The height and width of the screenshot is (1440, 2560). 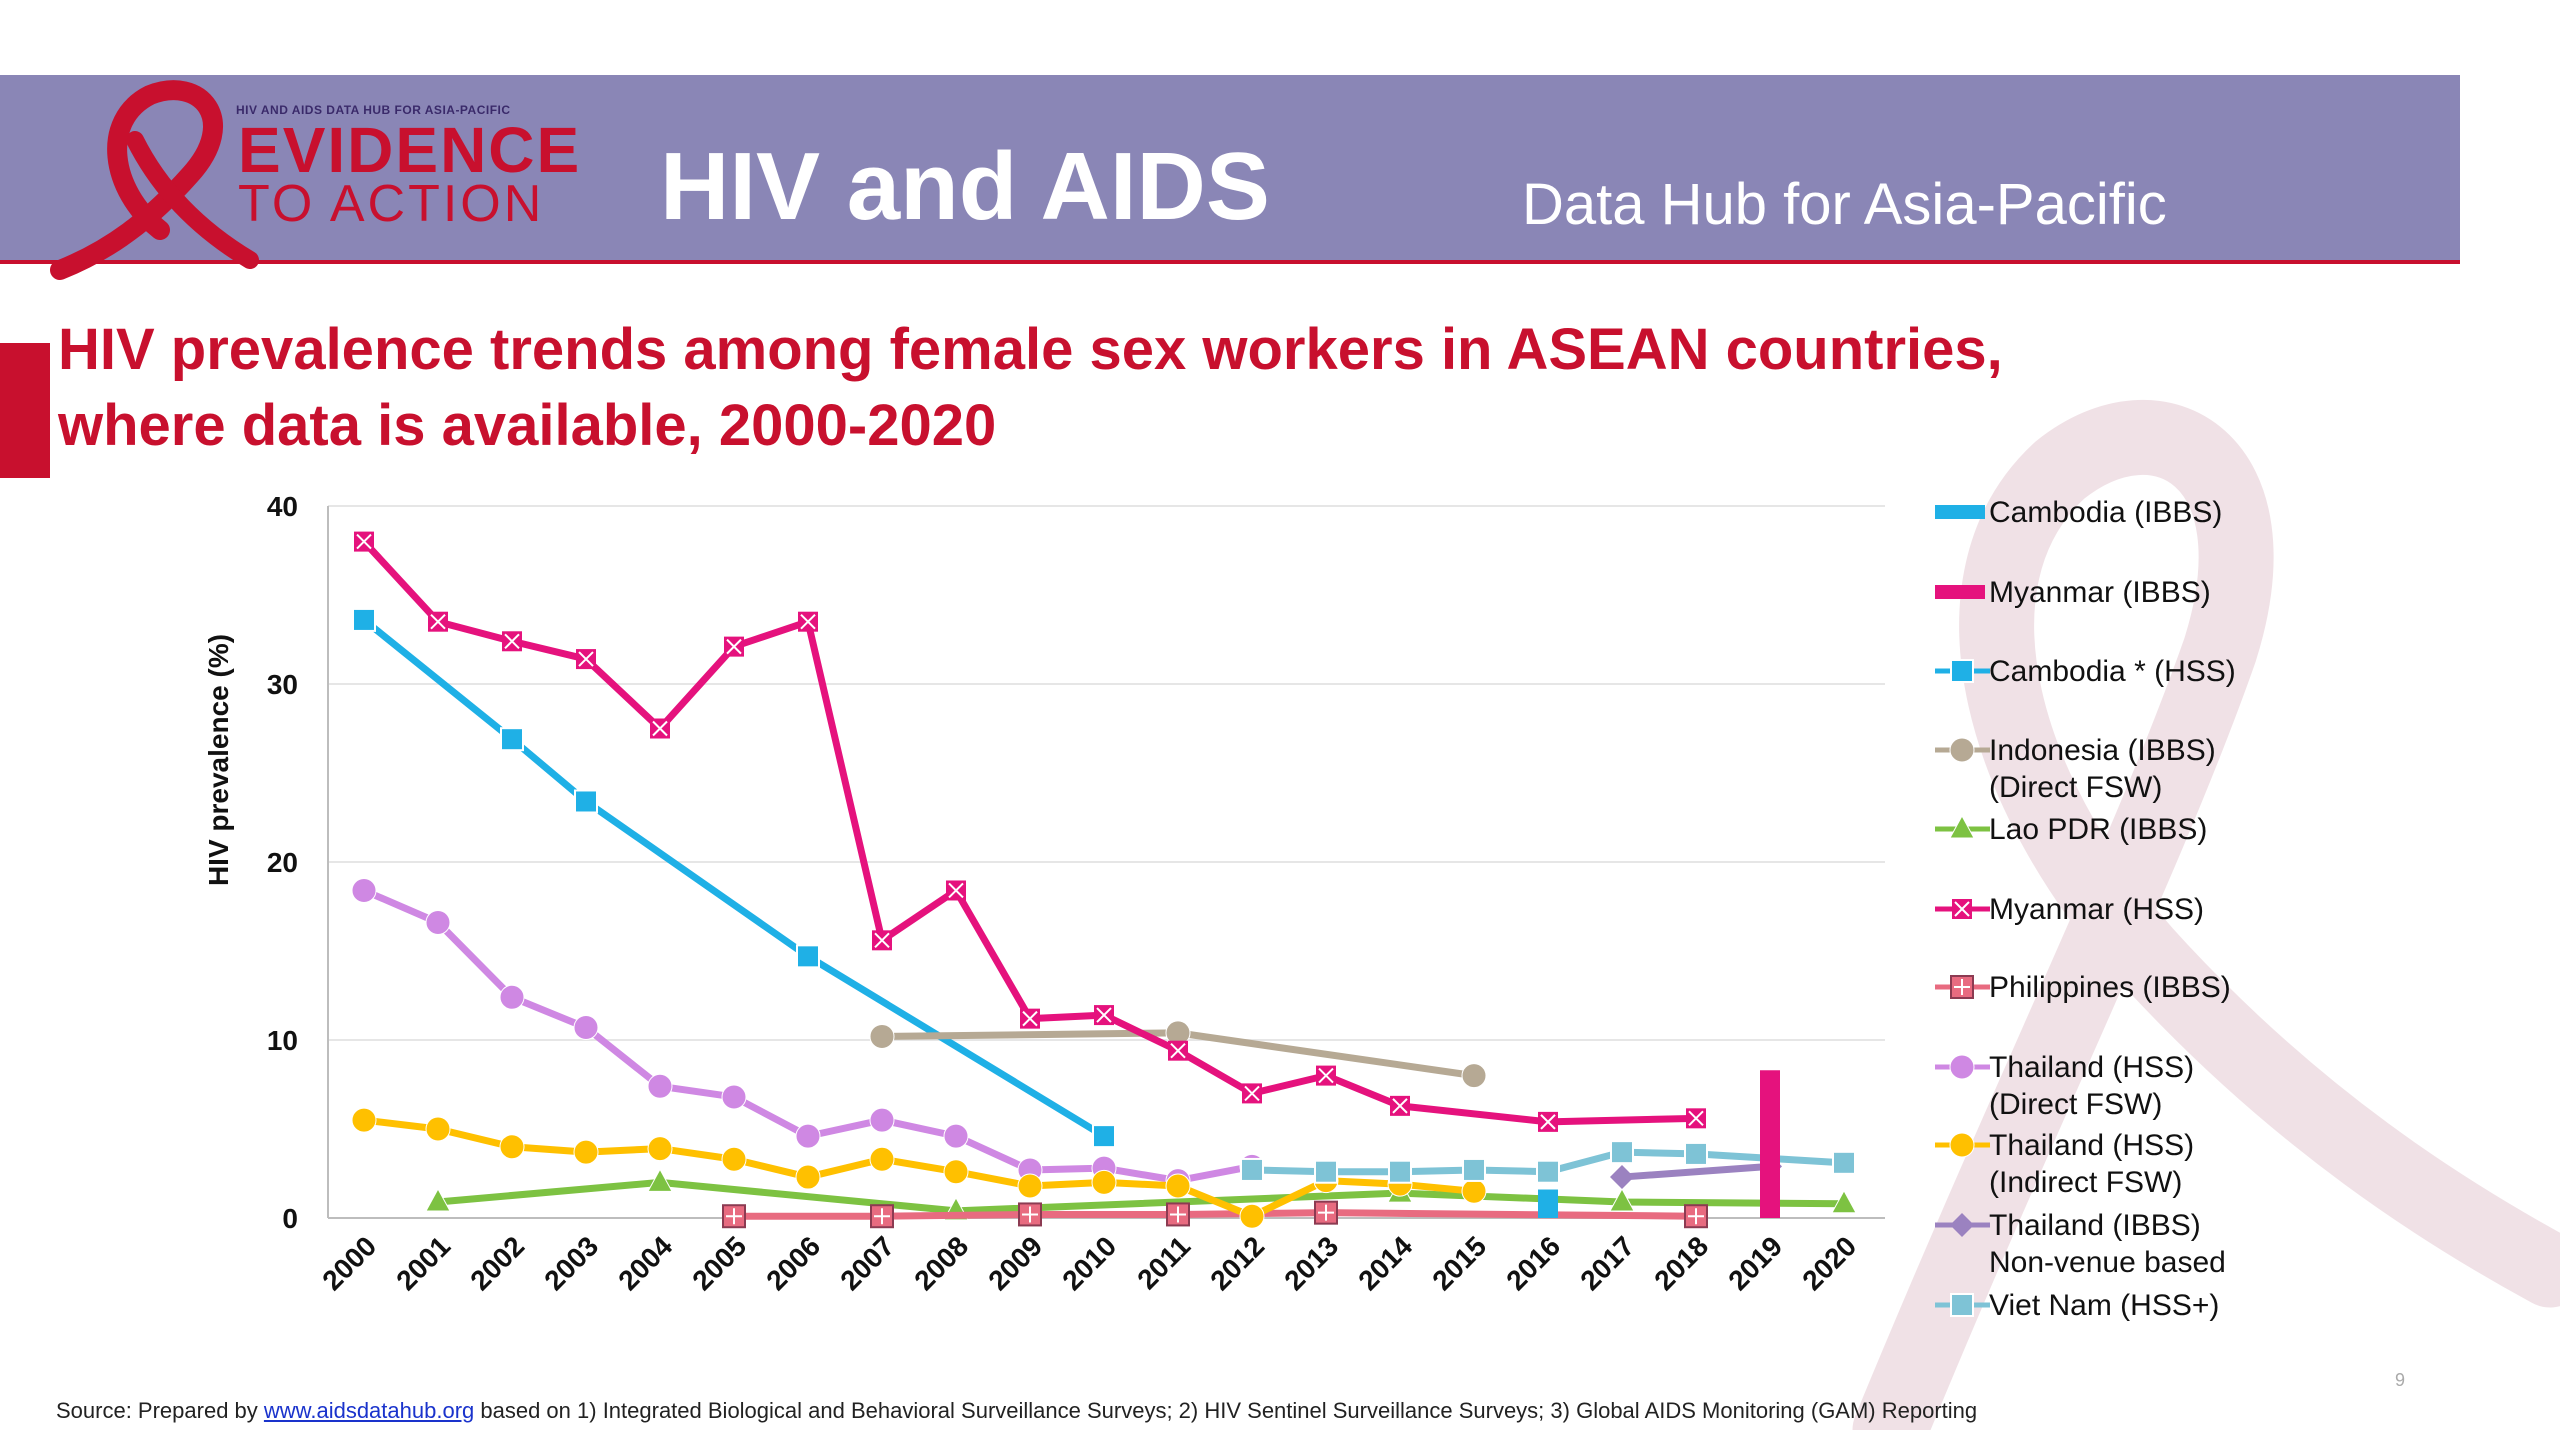 I want to click on legend-item-myanmar-hss: Myanmar (HSS), so click(x=2069, y=909).